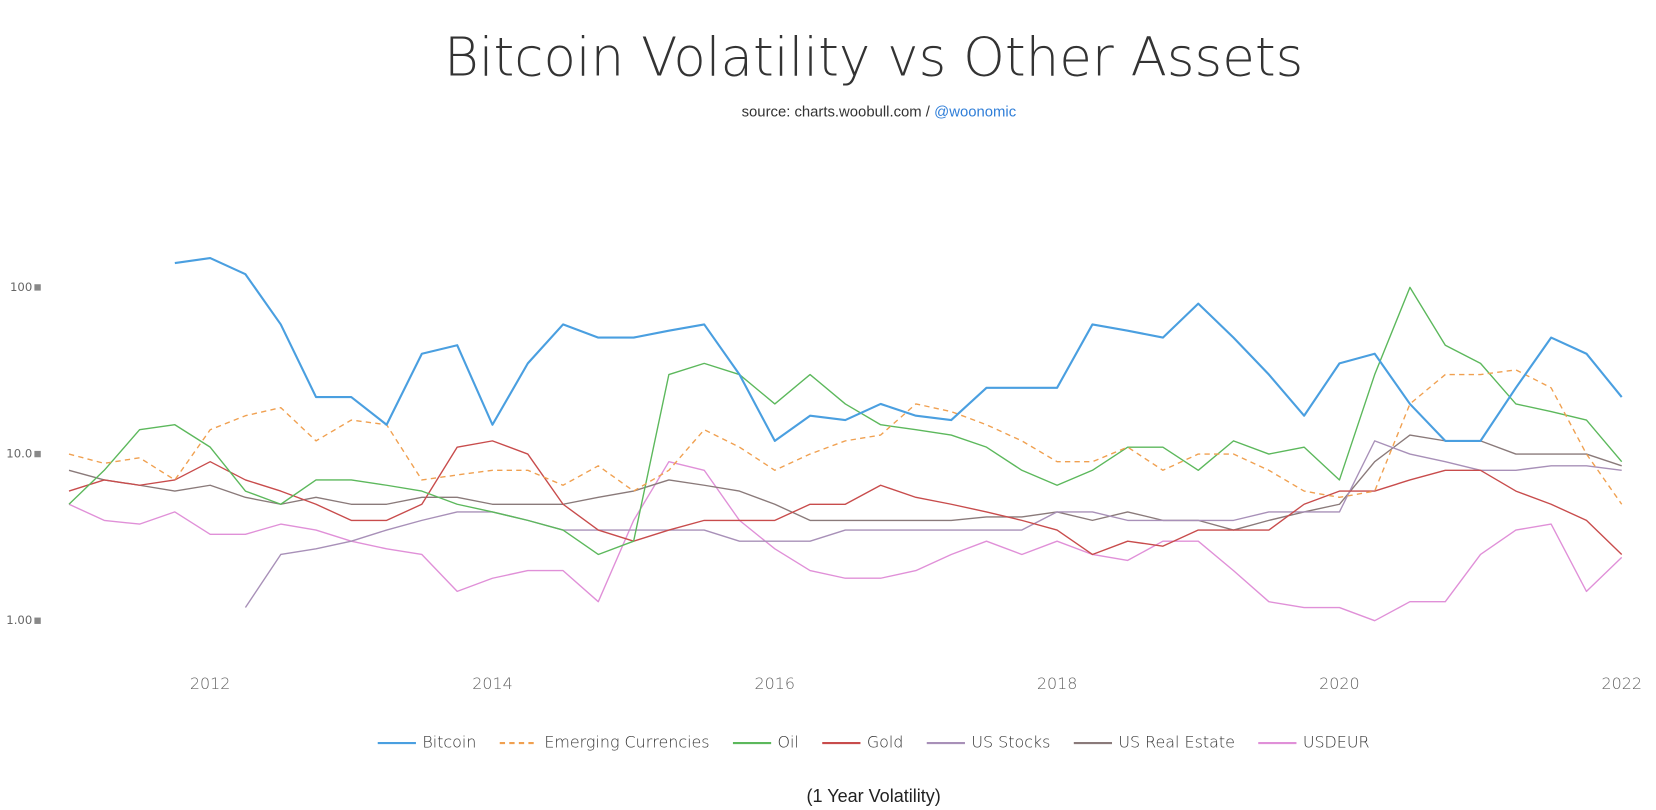 This screenshot has height=810, width=1656. Describe the element at coordinates (1057, 683) in the screenshot. I see `x-tick-label: 2018` at that location.